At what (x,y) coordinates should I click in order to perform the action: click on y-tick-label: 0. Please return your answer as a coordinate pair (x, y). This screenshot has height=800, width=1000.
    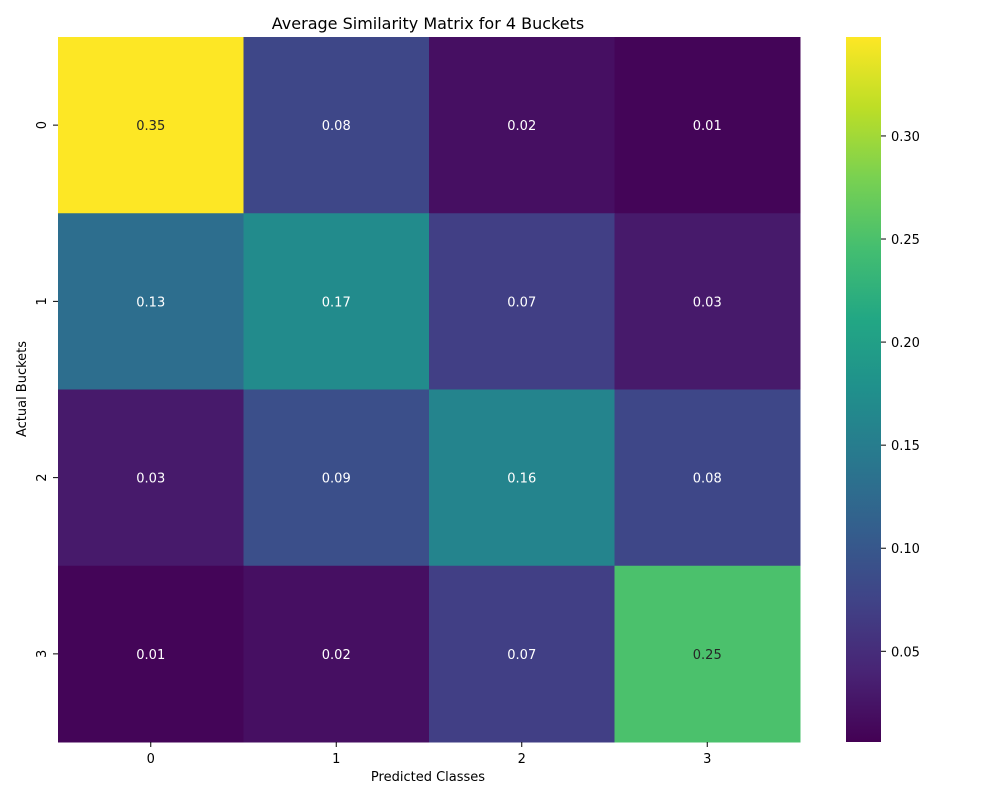
    Looking at the image, I should click on (42, 125).